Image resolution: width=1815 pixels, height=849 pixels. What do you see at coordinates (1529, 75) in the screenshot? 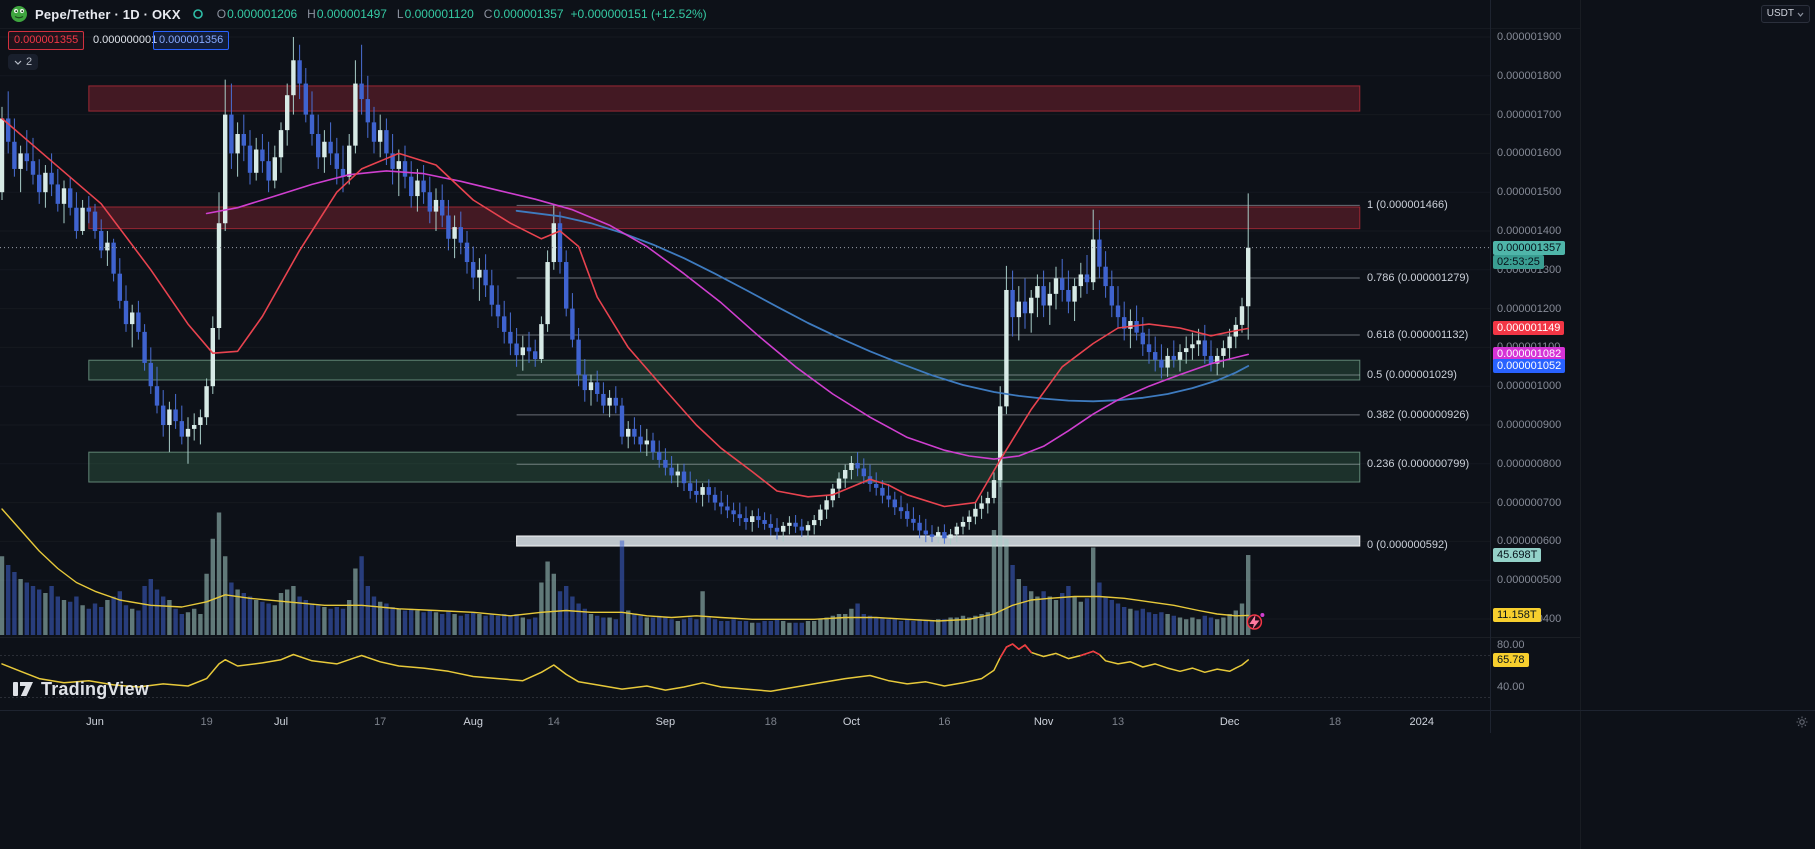
I see `price-tick-label: 0.000001800` at bounding box center [1529, 75].